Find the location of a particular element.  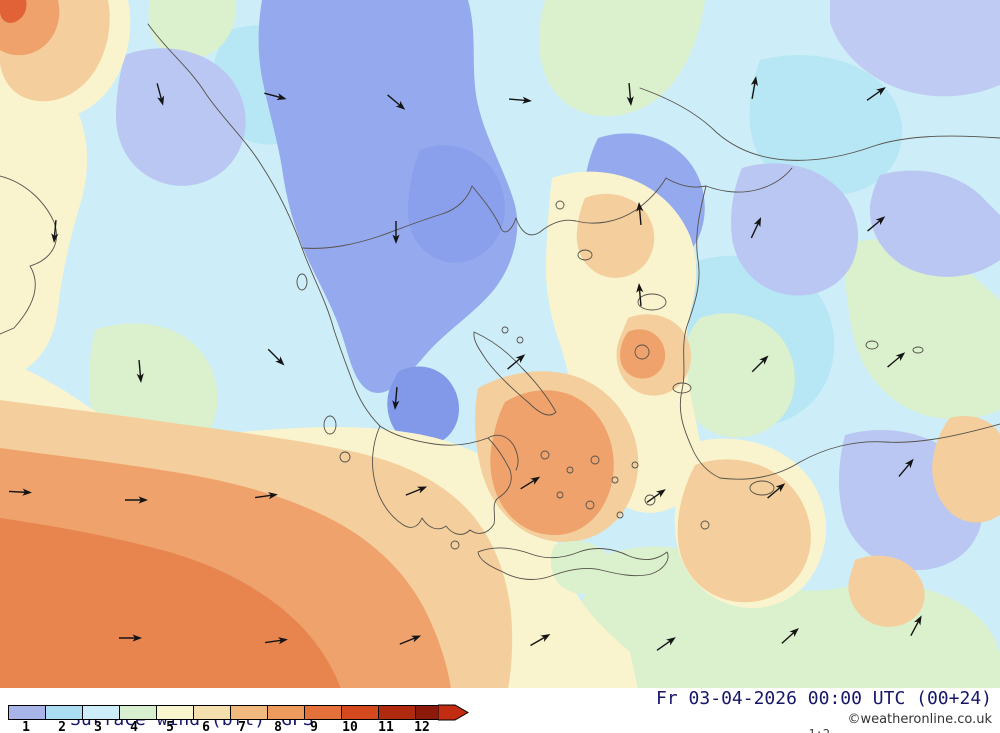

peloponnese-coastline is located at coordinates (442, 480).